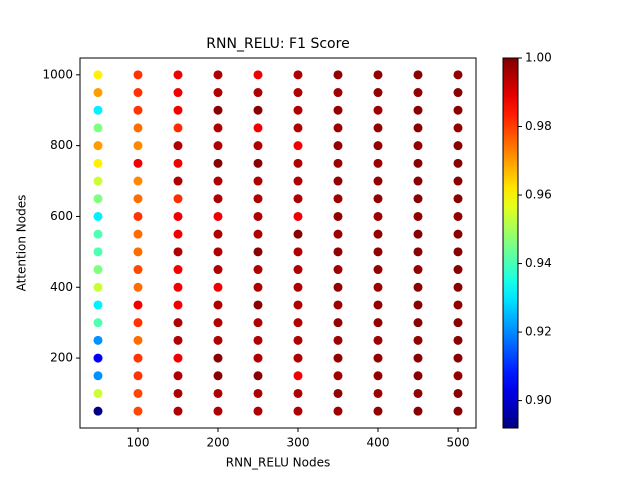 This screenshot has width=640, height=480. I want to click on y-tick-label: 1000, so click(57, 74).